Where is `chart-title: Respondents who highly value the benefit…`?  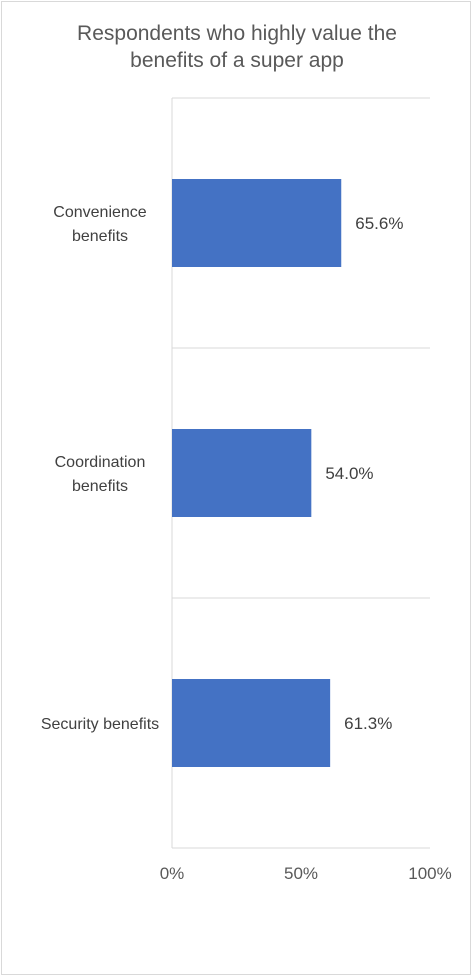 chart-title: Respondents who highly value the benefit… is located at coordinates (237, 47).